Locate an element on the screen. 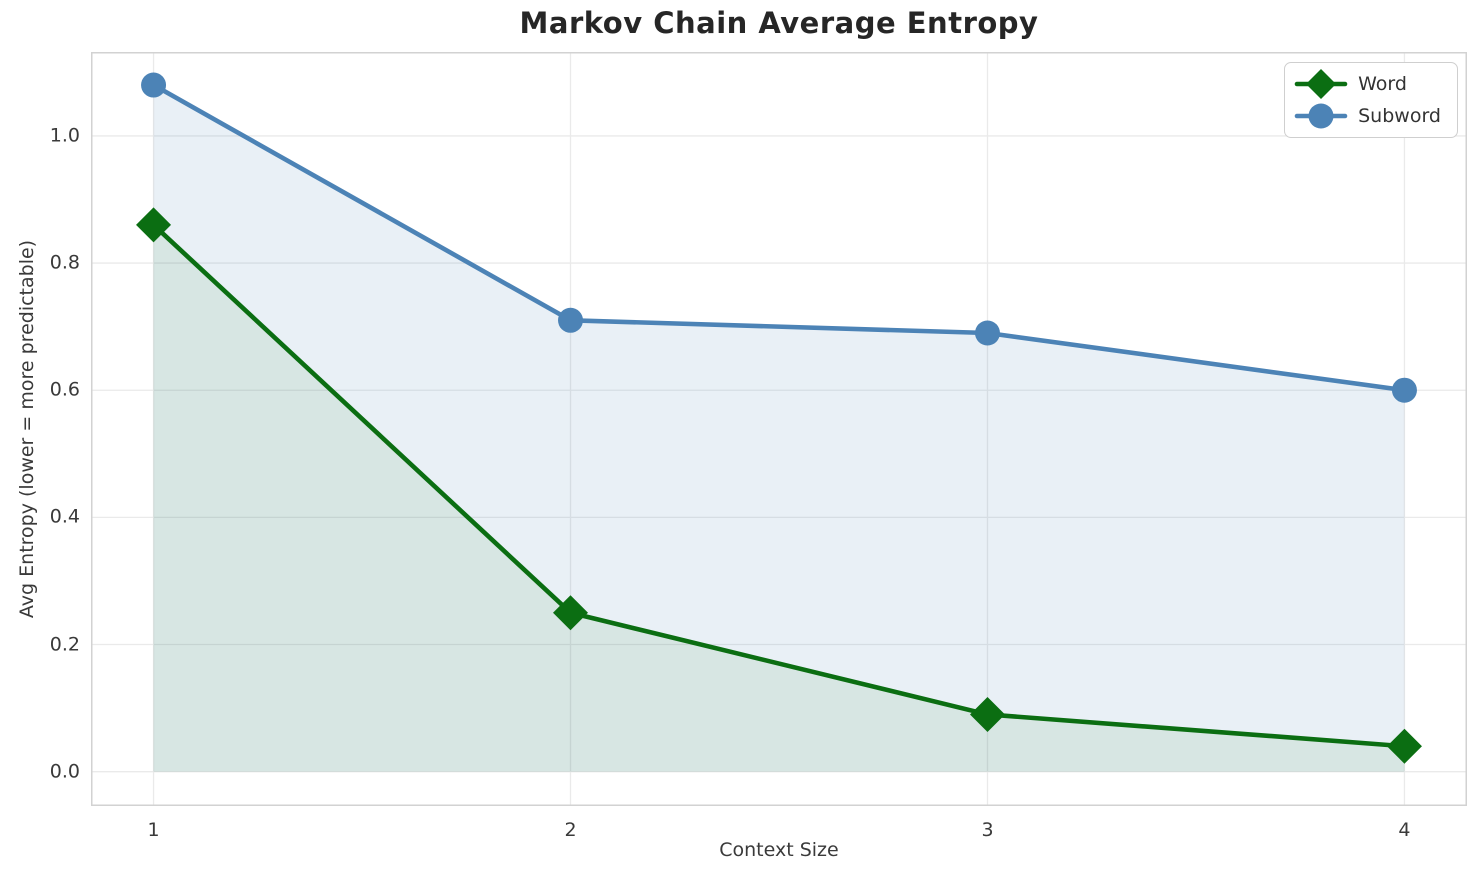 Image resolution: width=1484 pixels, height=885 pixels. x-tick-label: 3 is located at coordinates (987, 830).